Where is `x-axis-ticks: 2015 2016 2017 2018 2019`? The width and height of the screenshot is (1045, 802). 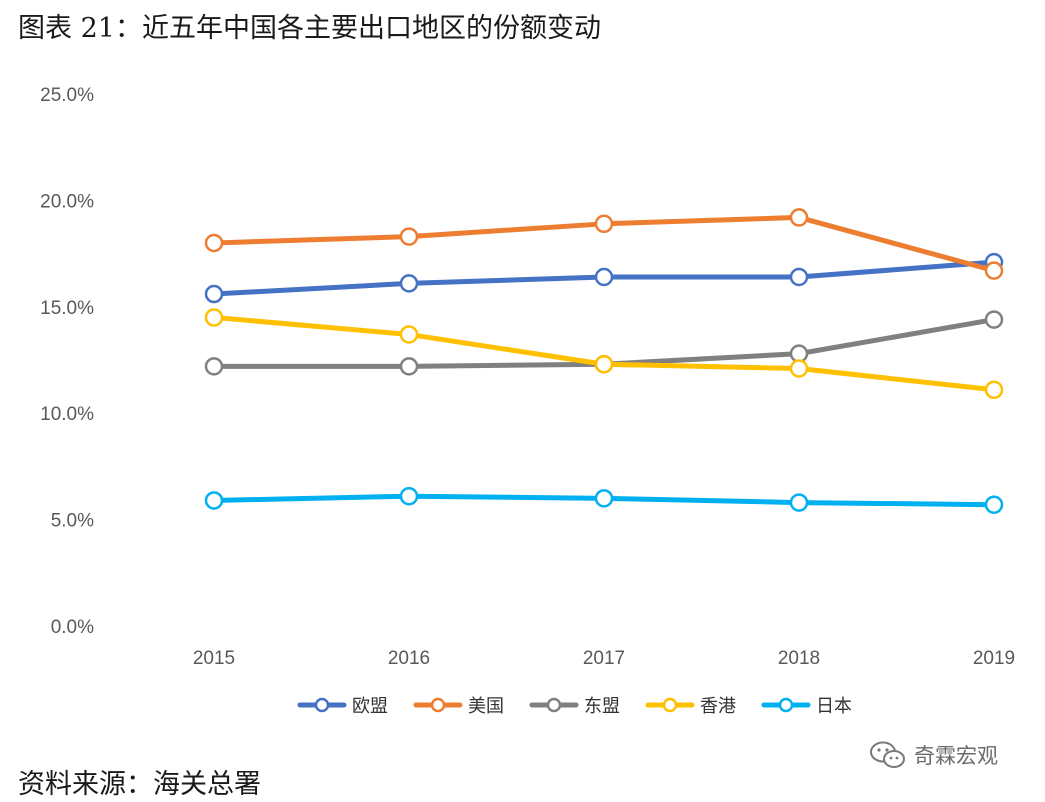 x-axis-ticks: 2015 2016 2017 2018 2019 is located at coordinates (604, 658).